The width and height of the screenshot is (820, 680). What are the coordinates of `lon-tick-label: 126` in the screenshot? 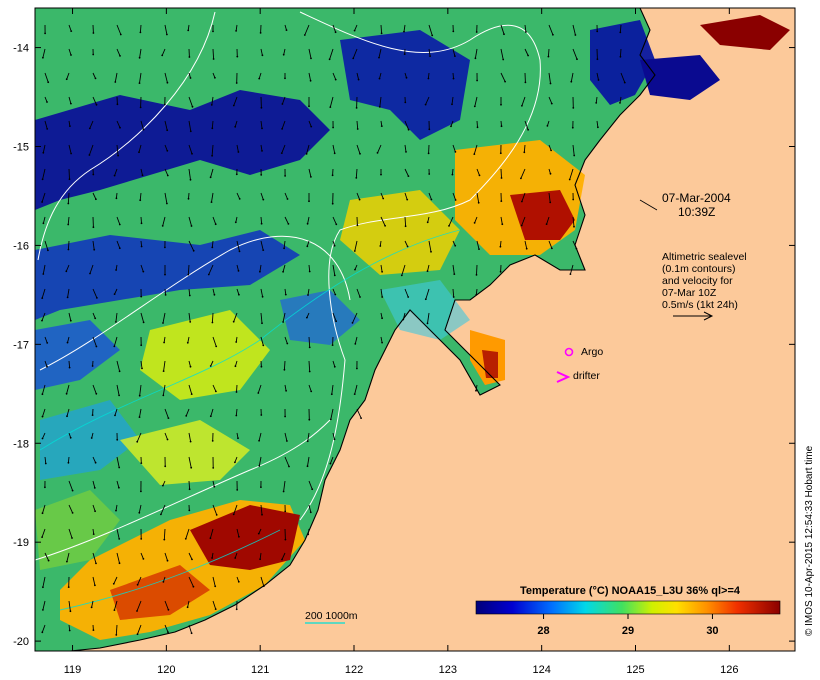 It's located at (729, 670).